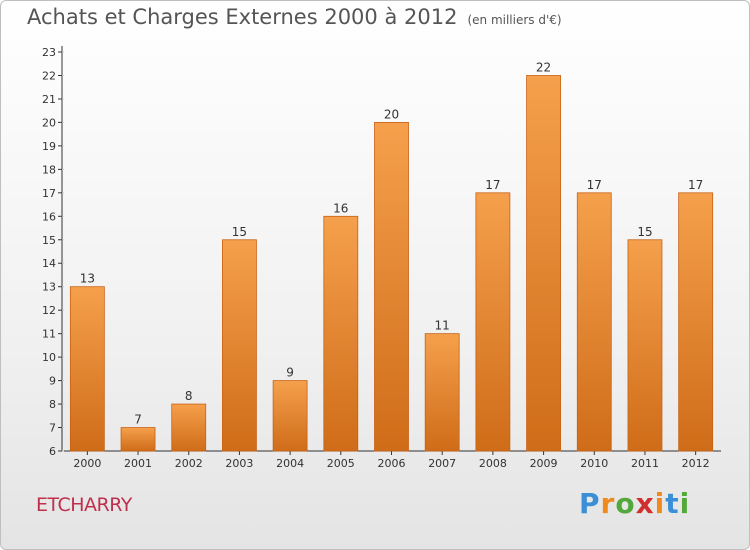 Image resolution: width=750 pixels, height=550 pixels. What do you see at coordinates (49, 334) in the screenshot?
I see `y-tick-label: 11` at bounding box center [49, 334].